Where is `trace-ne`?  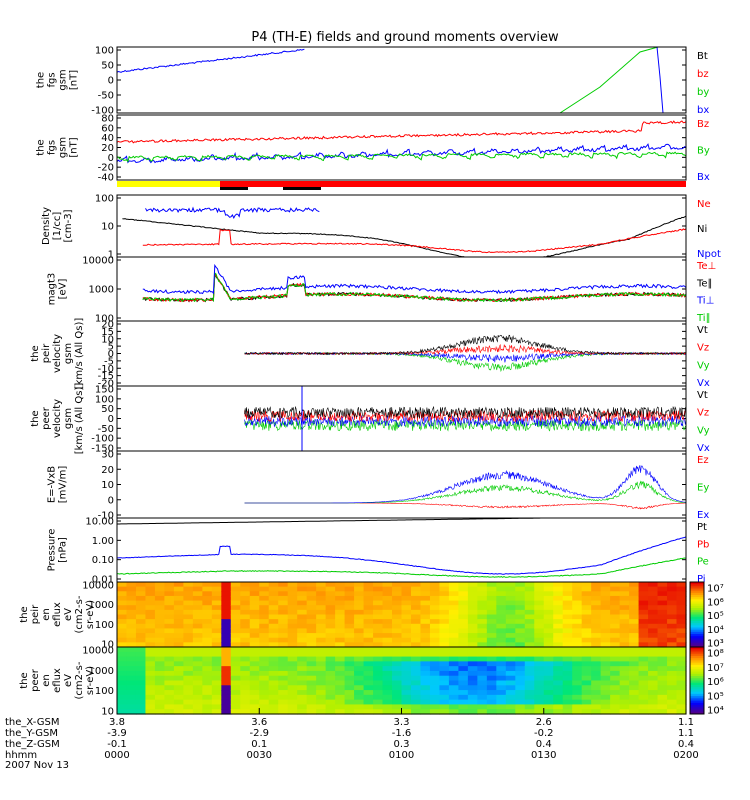
trace-ne is located at coordinates (414, 241).